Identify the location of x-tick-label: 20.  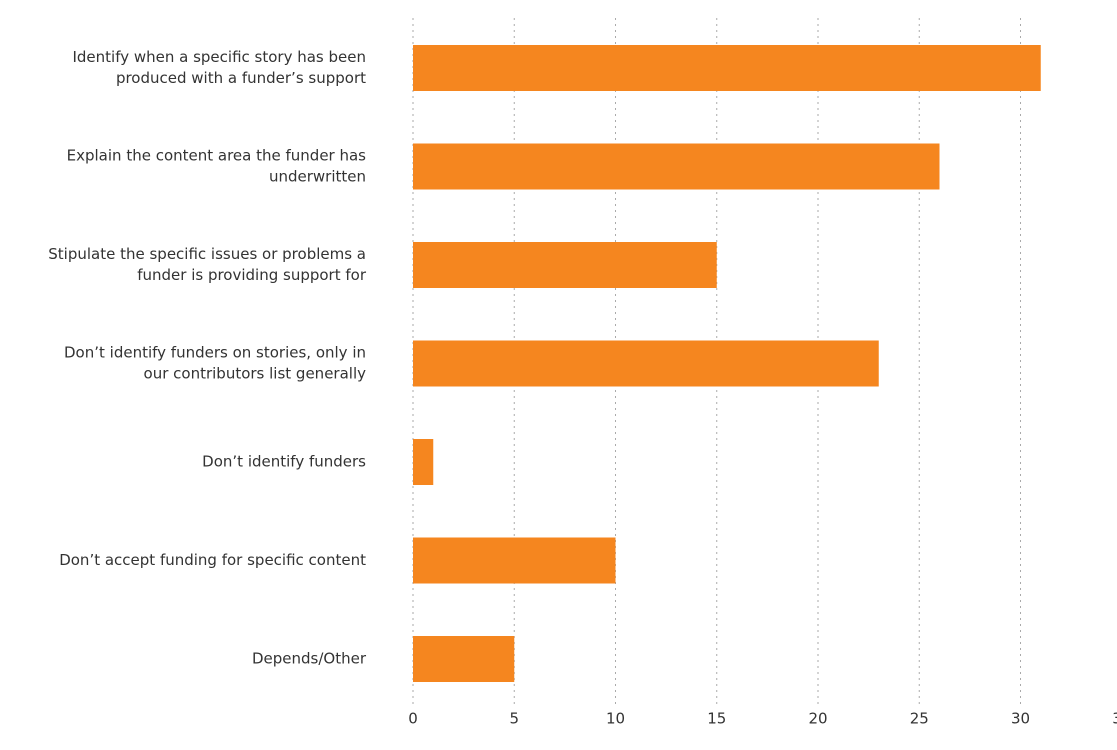
(817, 719).